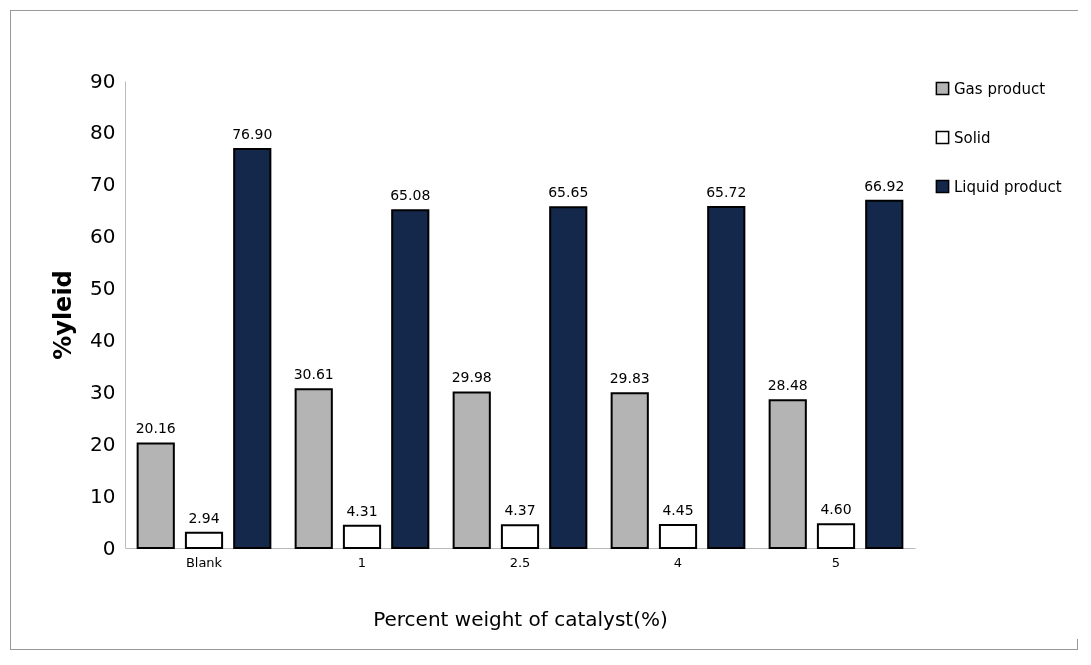 Image resolution: width=1091 pixels, height=665 pixels. What do you see at coordinates (362, 562) in the screenshot?
I see `x-tick-label: 1` at bounding box center [362, 562].